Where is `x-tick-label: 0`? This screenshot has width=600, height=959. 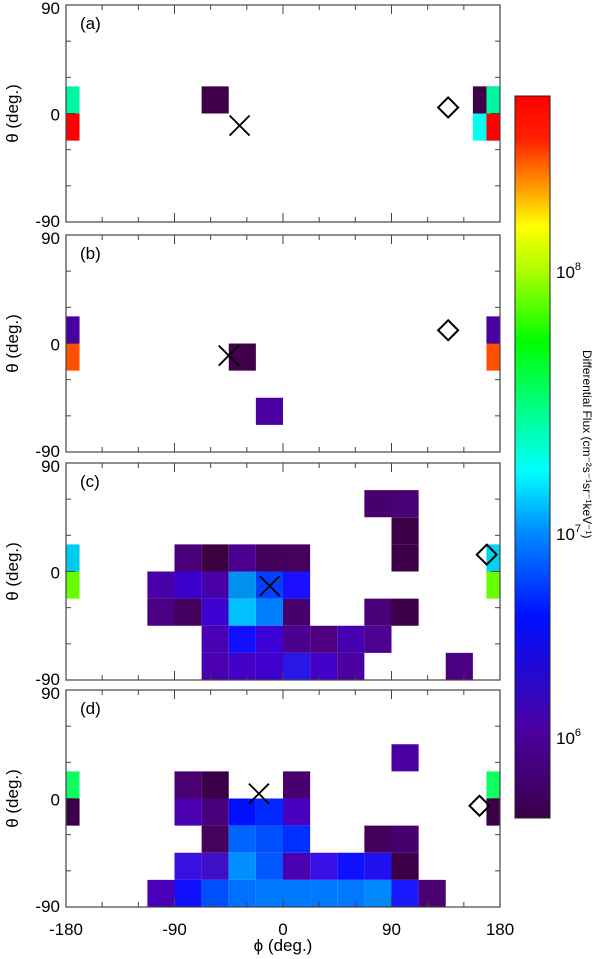 x-tick-label: 0 is located at coordinates (282, 929).